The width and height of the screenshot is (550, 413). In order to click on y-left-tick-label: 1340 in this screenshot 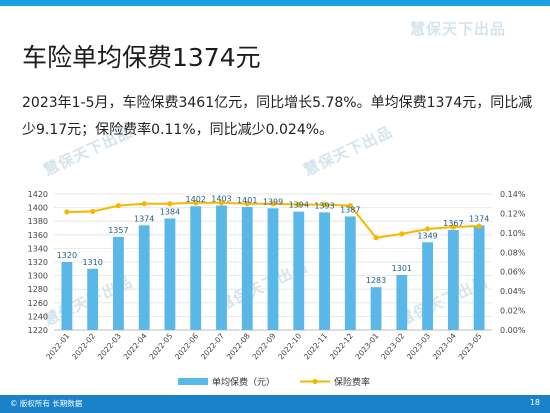, I will do `click(38, 248)`.